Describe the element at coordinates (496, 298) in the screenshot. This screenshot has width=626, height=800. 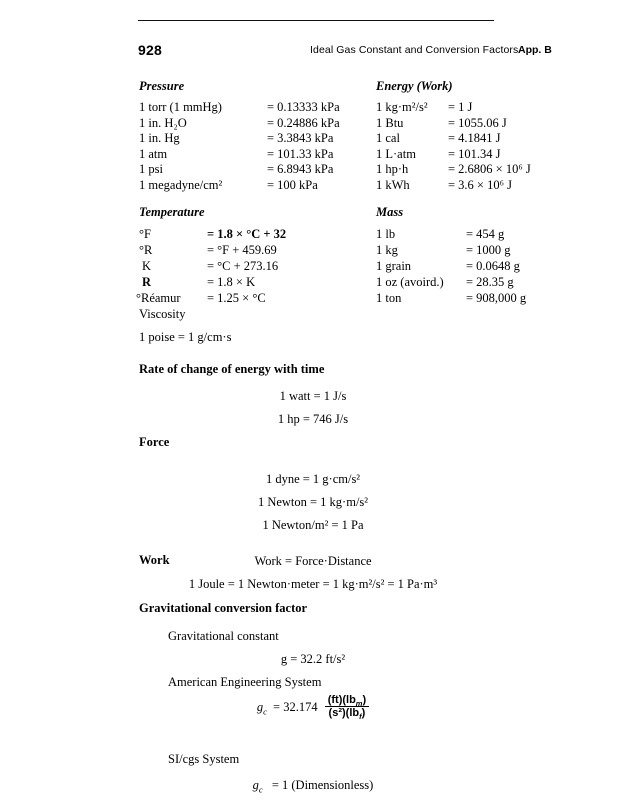
I see `mass-value: = 908,000 g` at that location.